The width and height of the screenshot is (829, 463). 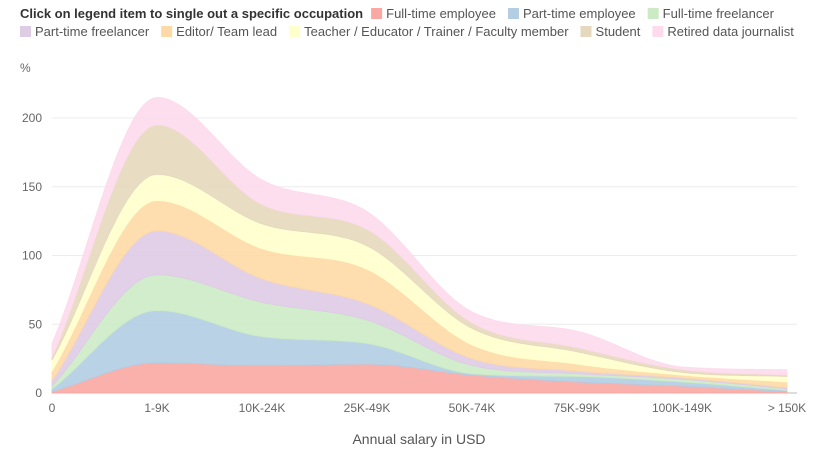 I want to click on x-tick-label: 10K-24K, so click(x=262, y=408).